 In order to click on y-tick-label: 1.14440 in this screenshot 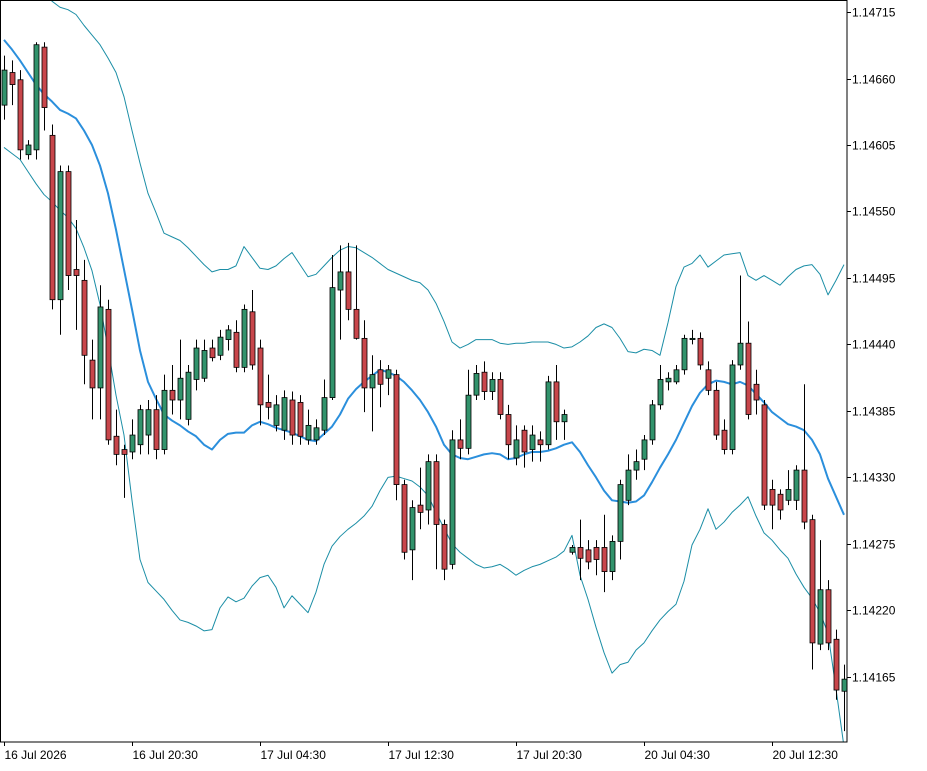, I will do `click(874, 345)`.